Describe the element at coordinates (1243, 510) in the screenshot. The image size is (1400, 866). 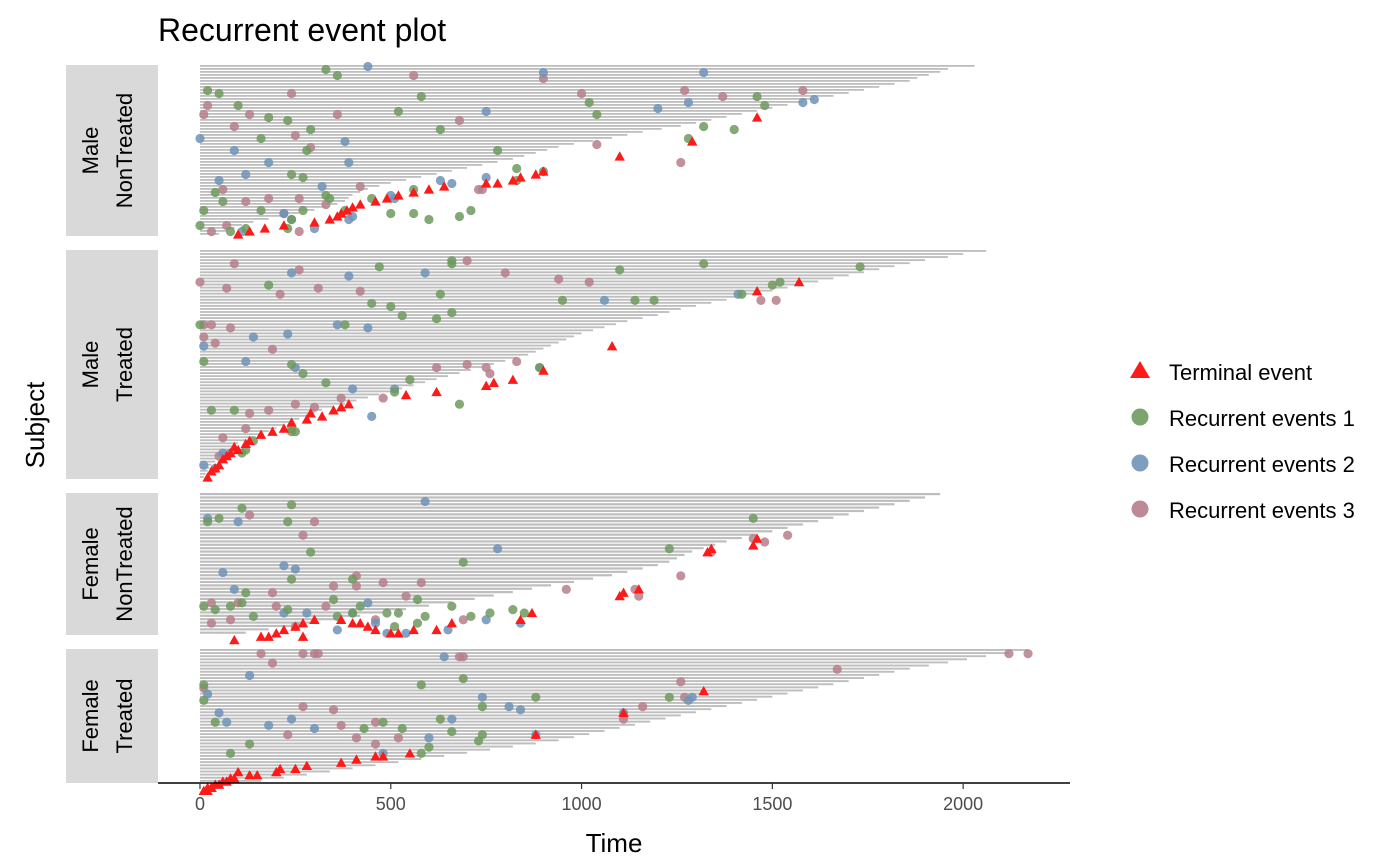
I see `legend-item: Recurrent events 3` at that location.